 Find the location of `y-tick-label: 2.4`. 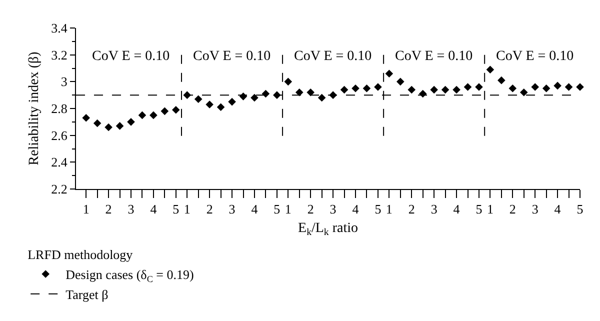

y-tick-label: 2.4 is located at coordinates (59, 162).